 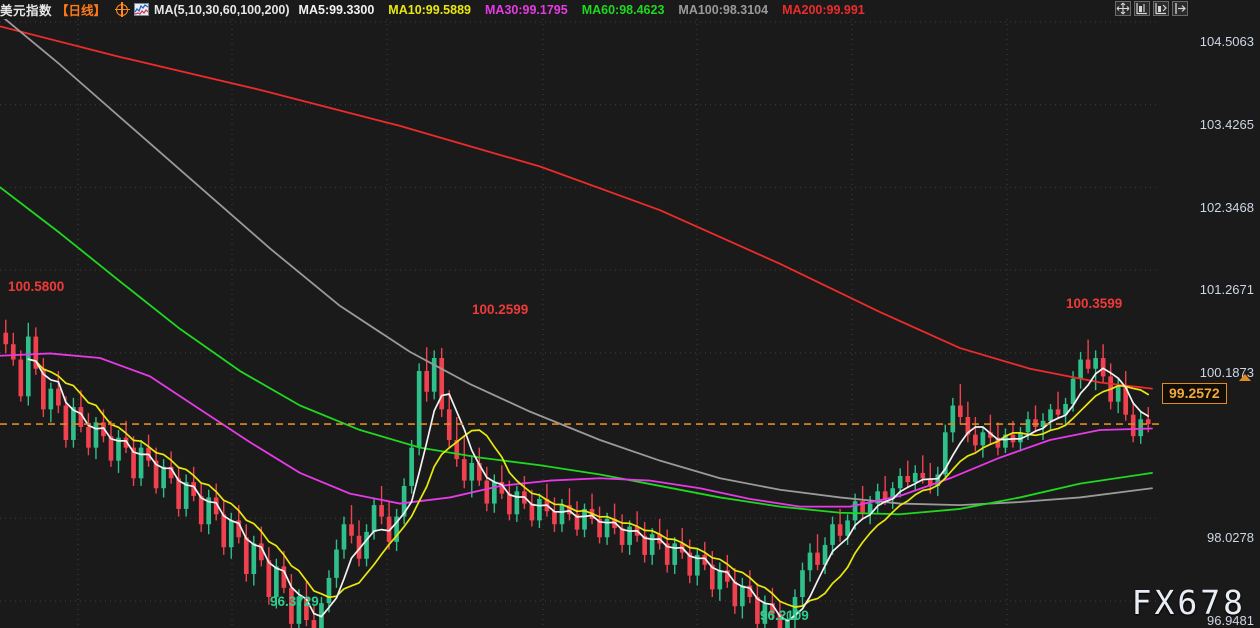 I want to click on symbol-name: 美元指数, so click(x=26, y=11).